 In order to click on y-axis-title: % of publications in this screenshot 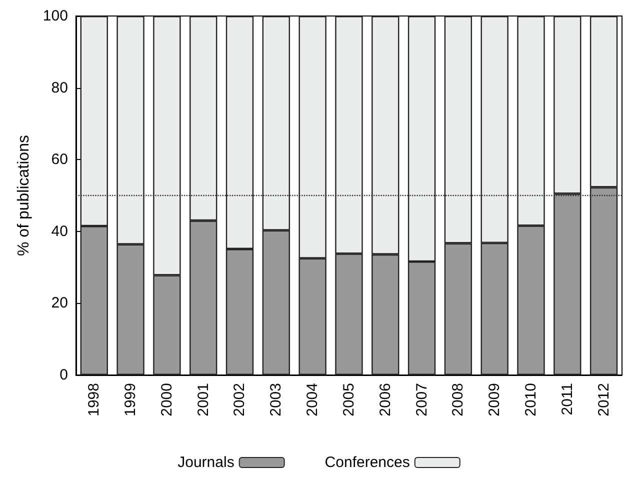, I will do `click(24, 195)`.